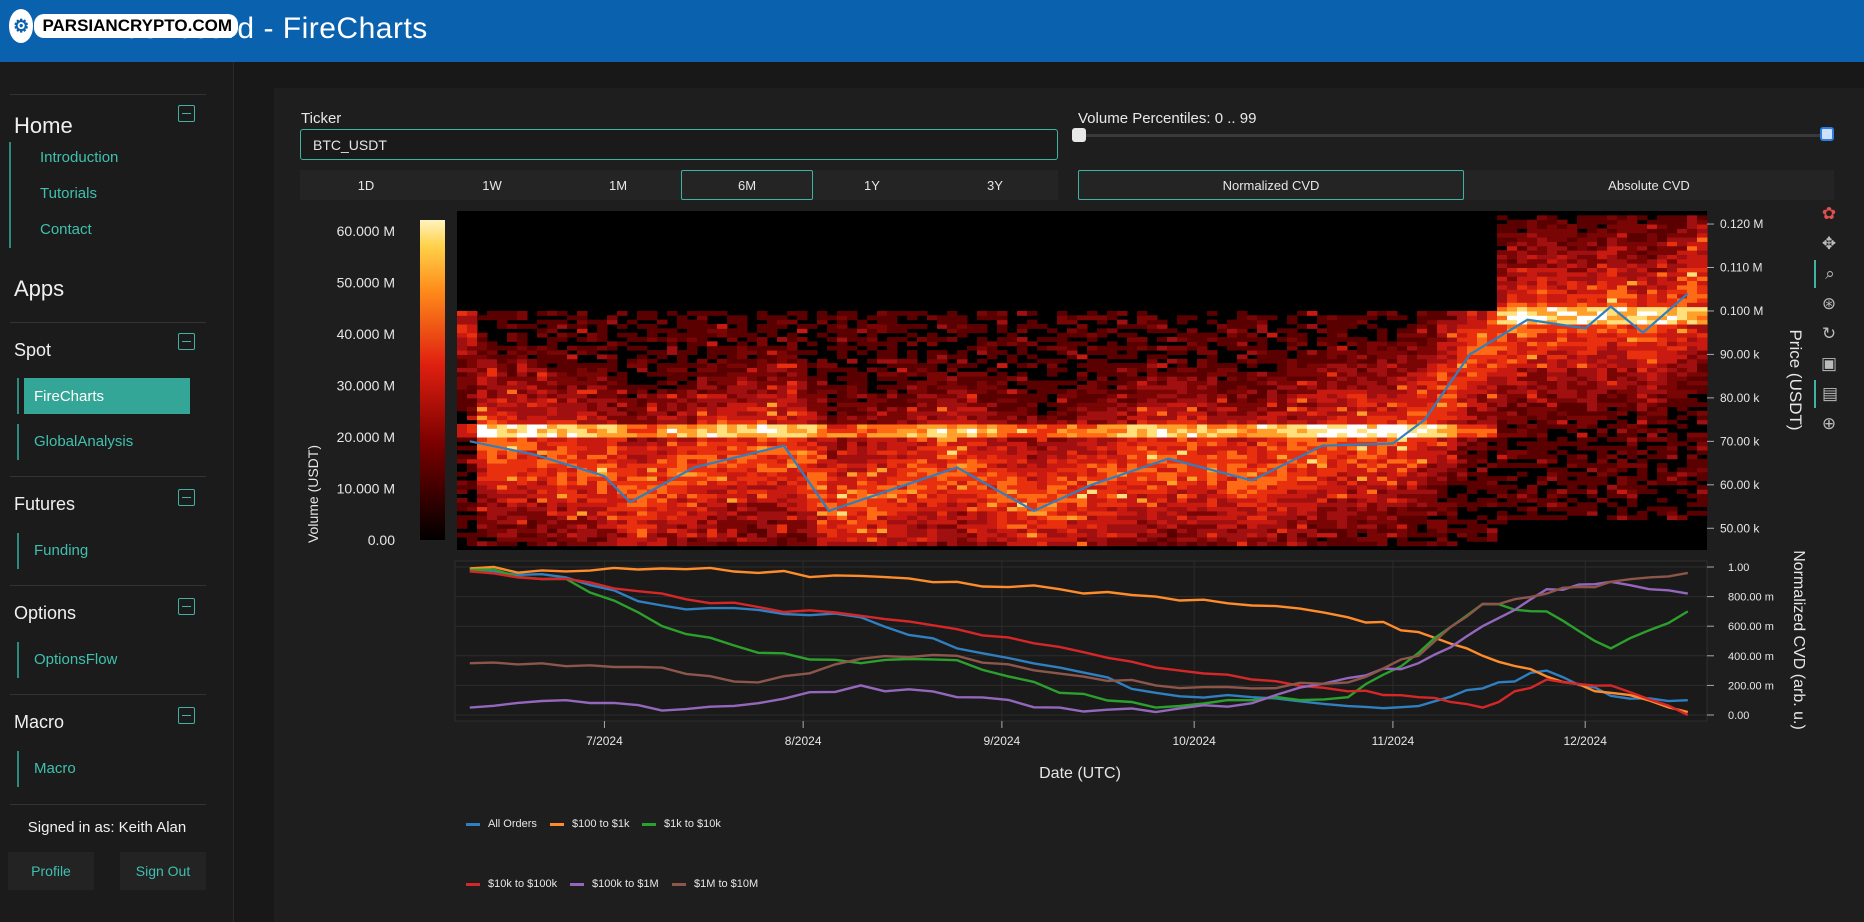 Image resolution: width=1864 pixels, height=922 pixels. What do you see at coordinates (1829, 363) in the screenshot?
I see `save-icon: ▣` at bounding box center [1829, 363].